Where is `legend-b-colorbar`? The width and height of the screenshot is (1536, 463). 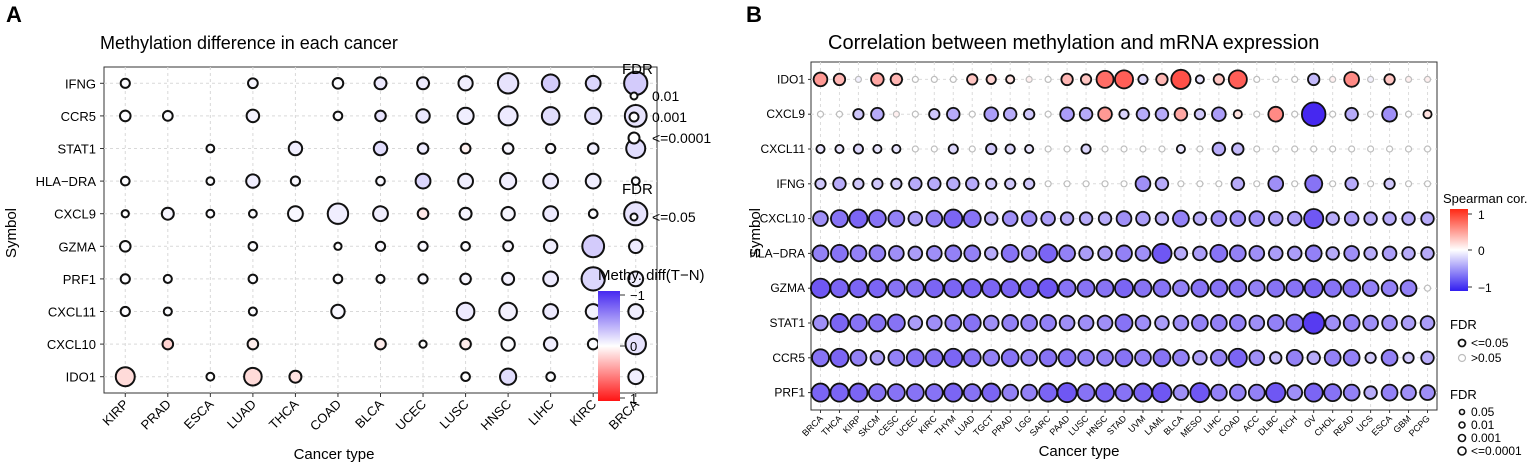 legend-b-colorbar is located at coordinates (1459, 250).